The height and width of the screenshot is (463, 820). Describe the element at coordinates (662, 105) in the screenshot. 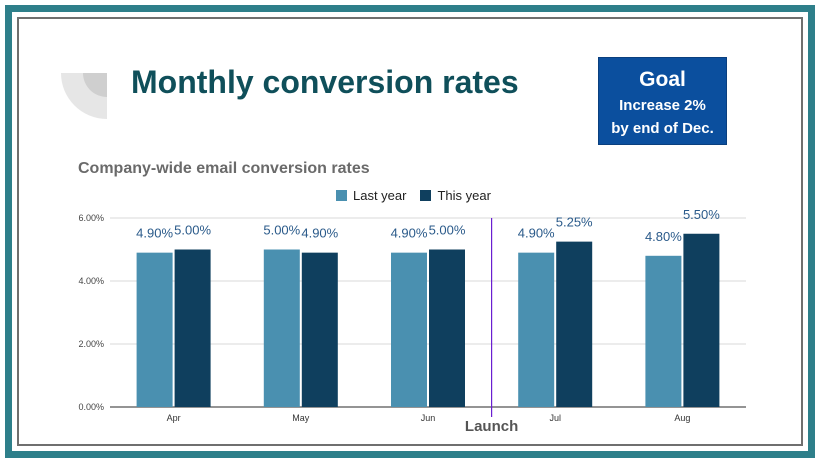

I see `goal-line-1: Increase 2%` at that location.